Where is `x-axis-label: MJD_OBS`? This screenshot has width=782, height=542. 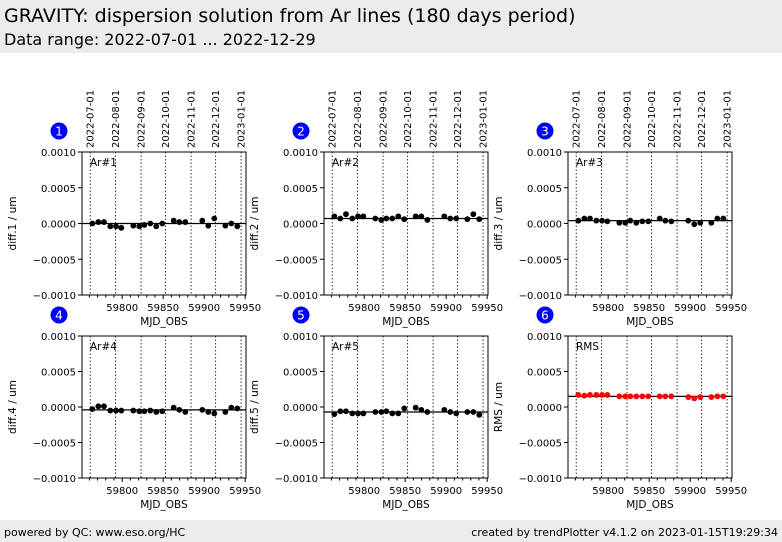
x-axis-label: MJD_OBS is located at coordinates (406, 322).